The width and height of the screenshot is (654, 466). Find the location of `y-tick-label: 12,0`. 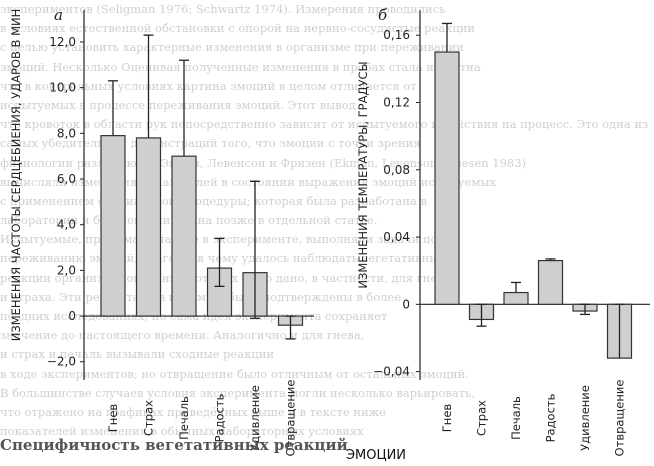

y-tick-label: 12,0 is located at coordinates (62, 42).